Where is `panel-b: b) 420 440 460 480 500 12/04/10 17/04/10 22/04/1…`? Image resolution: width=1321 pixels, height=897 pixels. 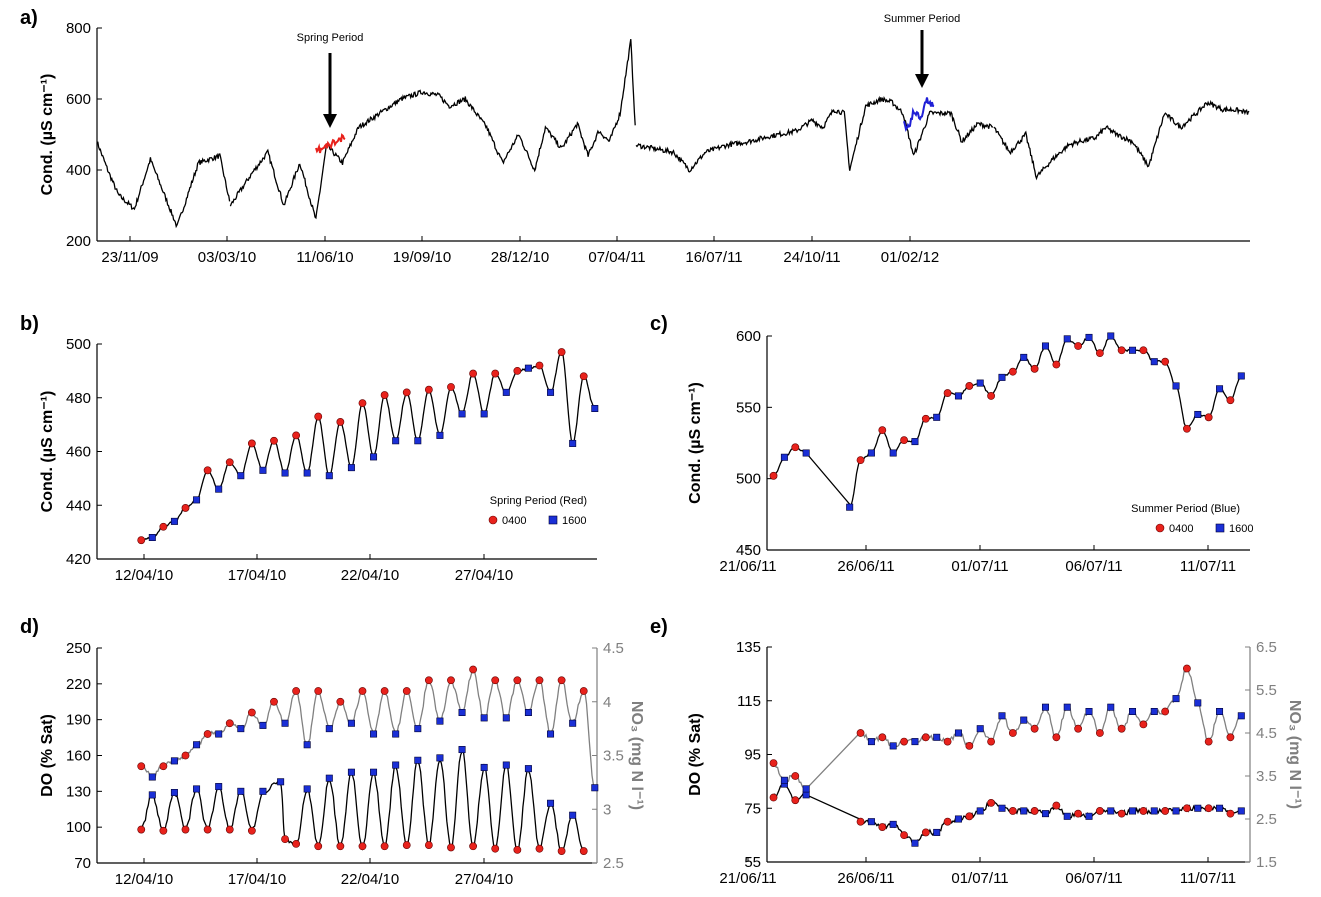 panel-b: b) 420 440 460 480 500 12/04/10 17/04/10 22/04/1… is located at coordinates (309, 448).